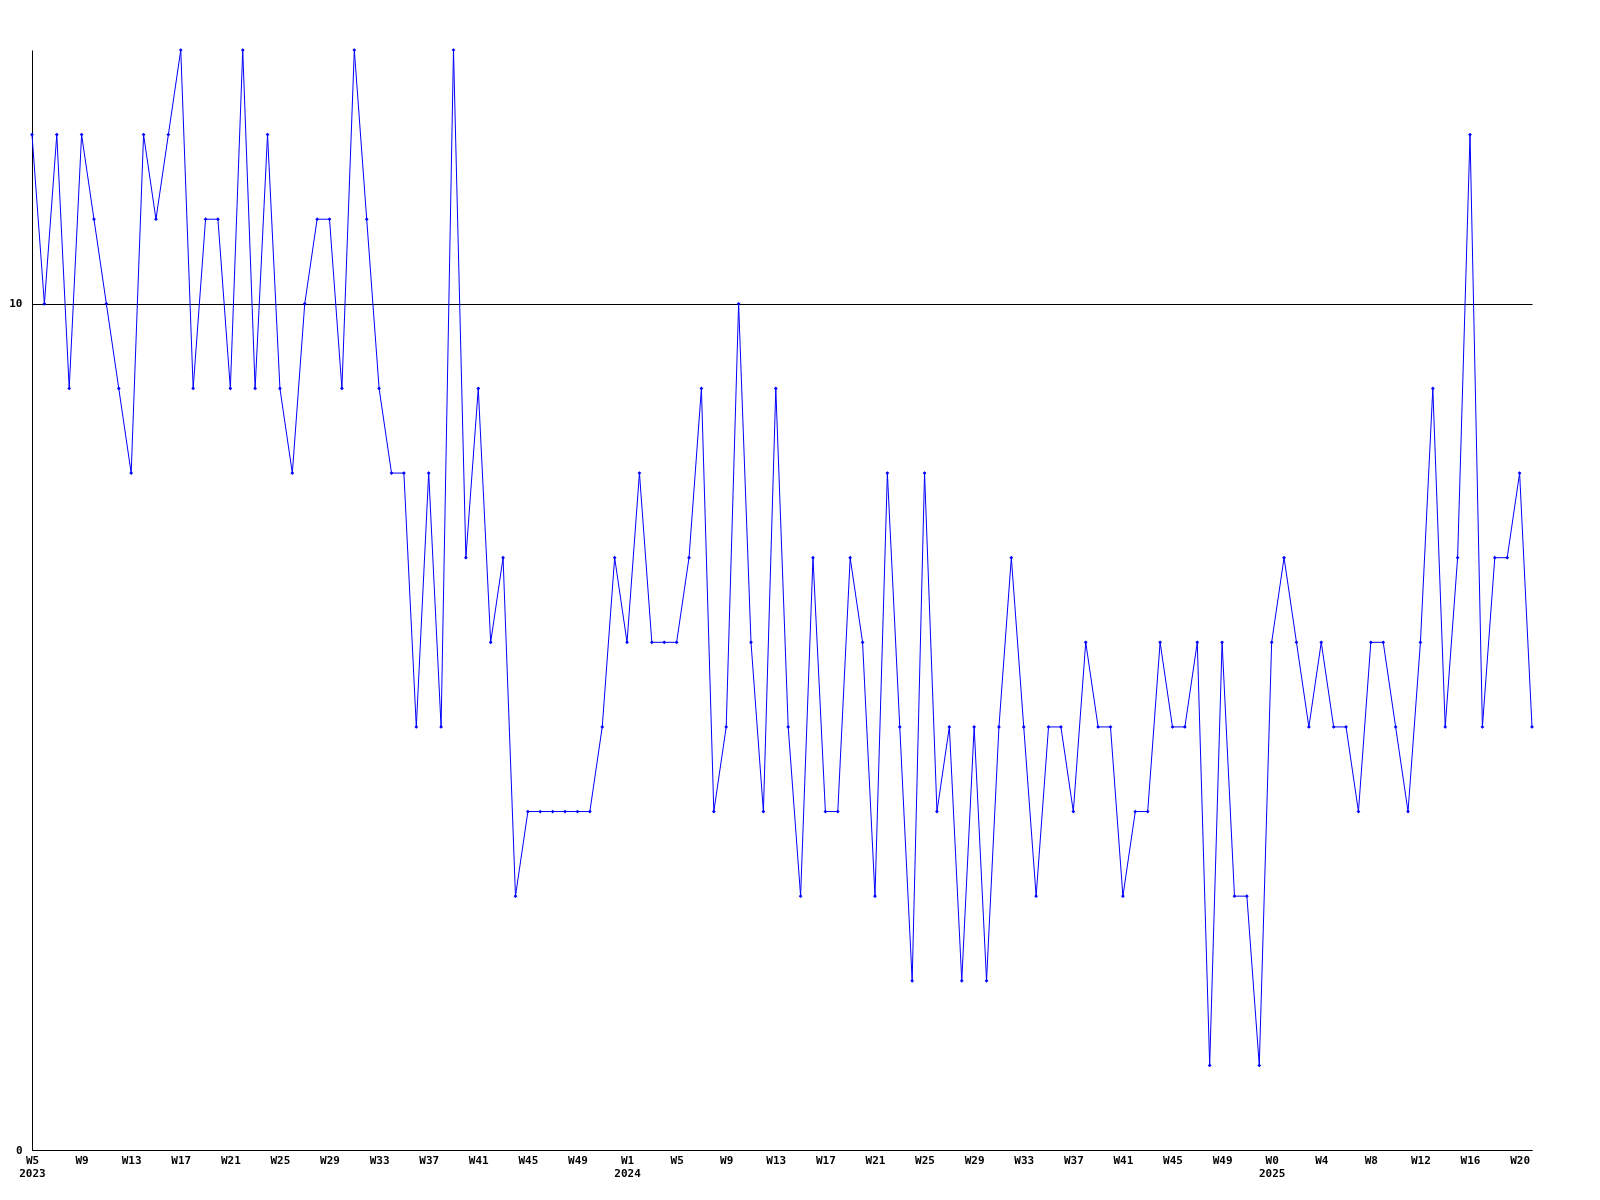 This screenshot has width=1600, height=1200. I want to click on x-tick-label: W5, so click(677, 1160).